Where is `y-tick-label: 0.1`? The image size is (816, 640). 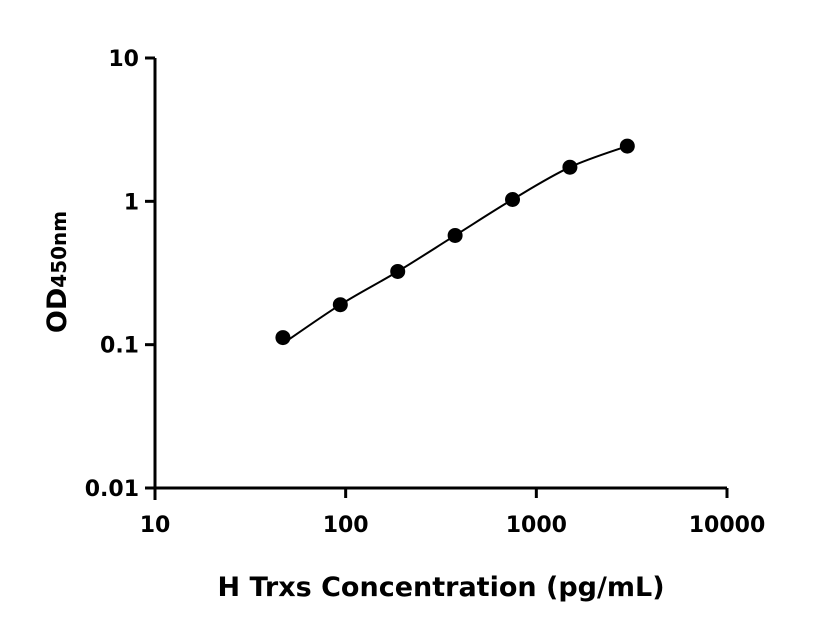
y-tick-label: 0.1 is located at coordinates (119, 346).